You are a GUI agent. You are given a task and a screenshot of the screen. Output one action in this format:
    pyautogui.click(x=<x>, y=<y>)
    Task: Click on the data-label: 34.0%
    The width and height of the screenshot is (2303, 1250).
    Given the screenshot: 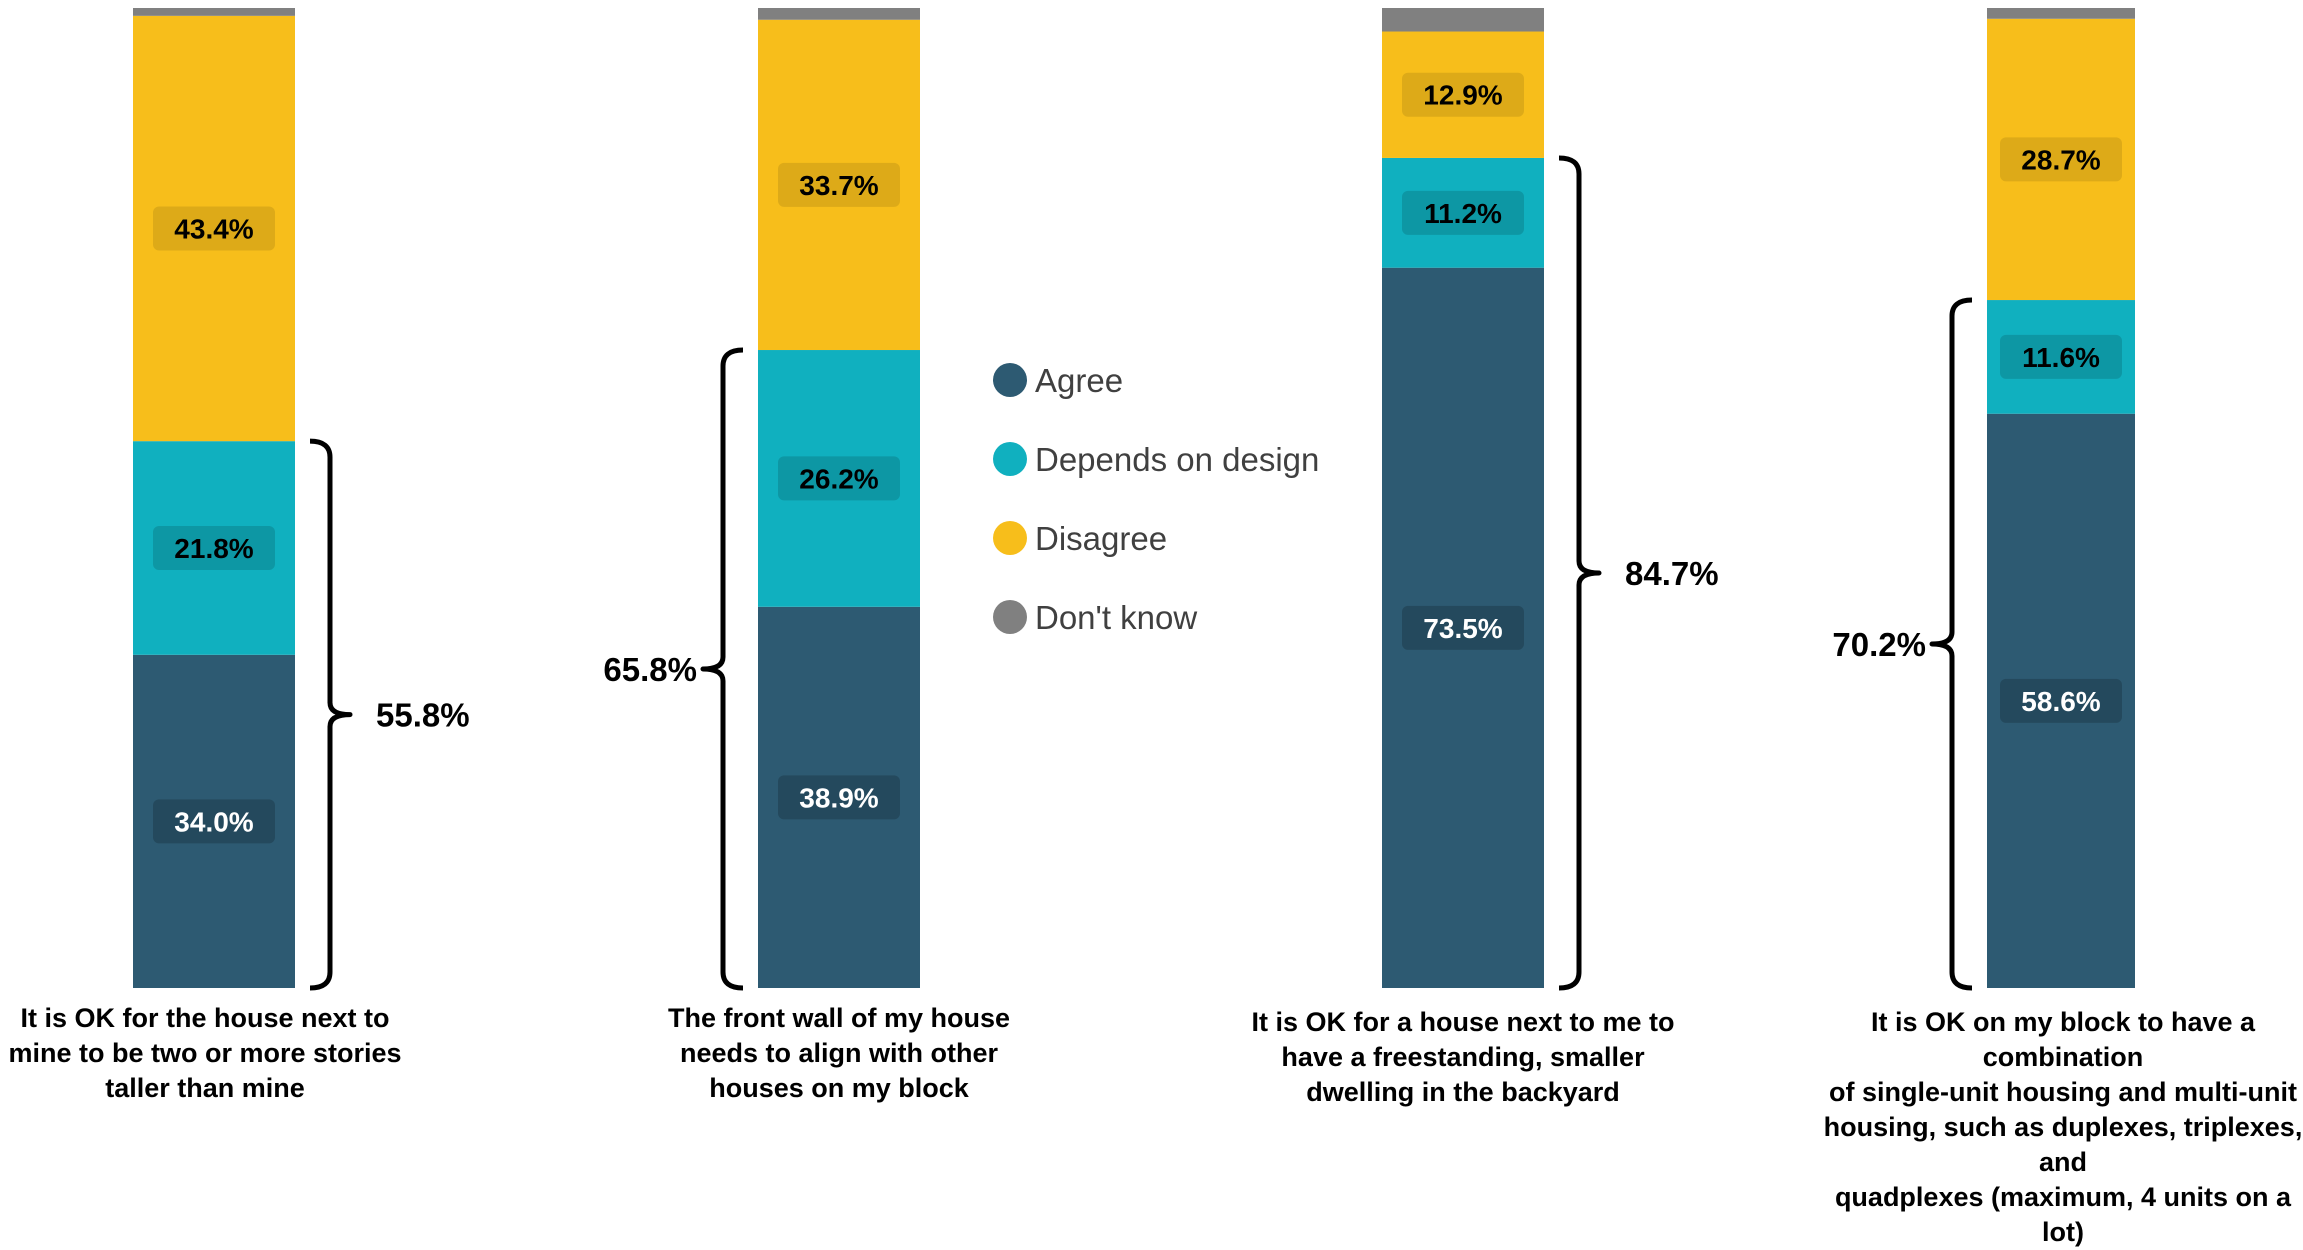 What is the action you would take?
    pyautogui.click(x=214, y=821)
    